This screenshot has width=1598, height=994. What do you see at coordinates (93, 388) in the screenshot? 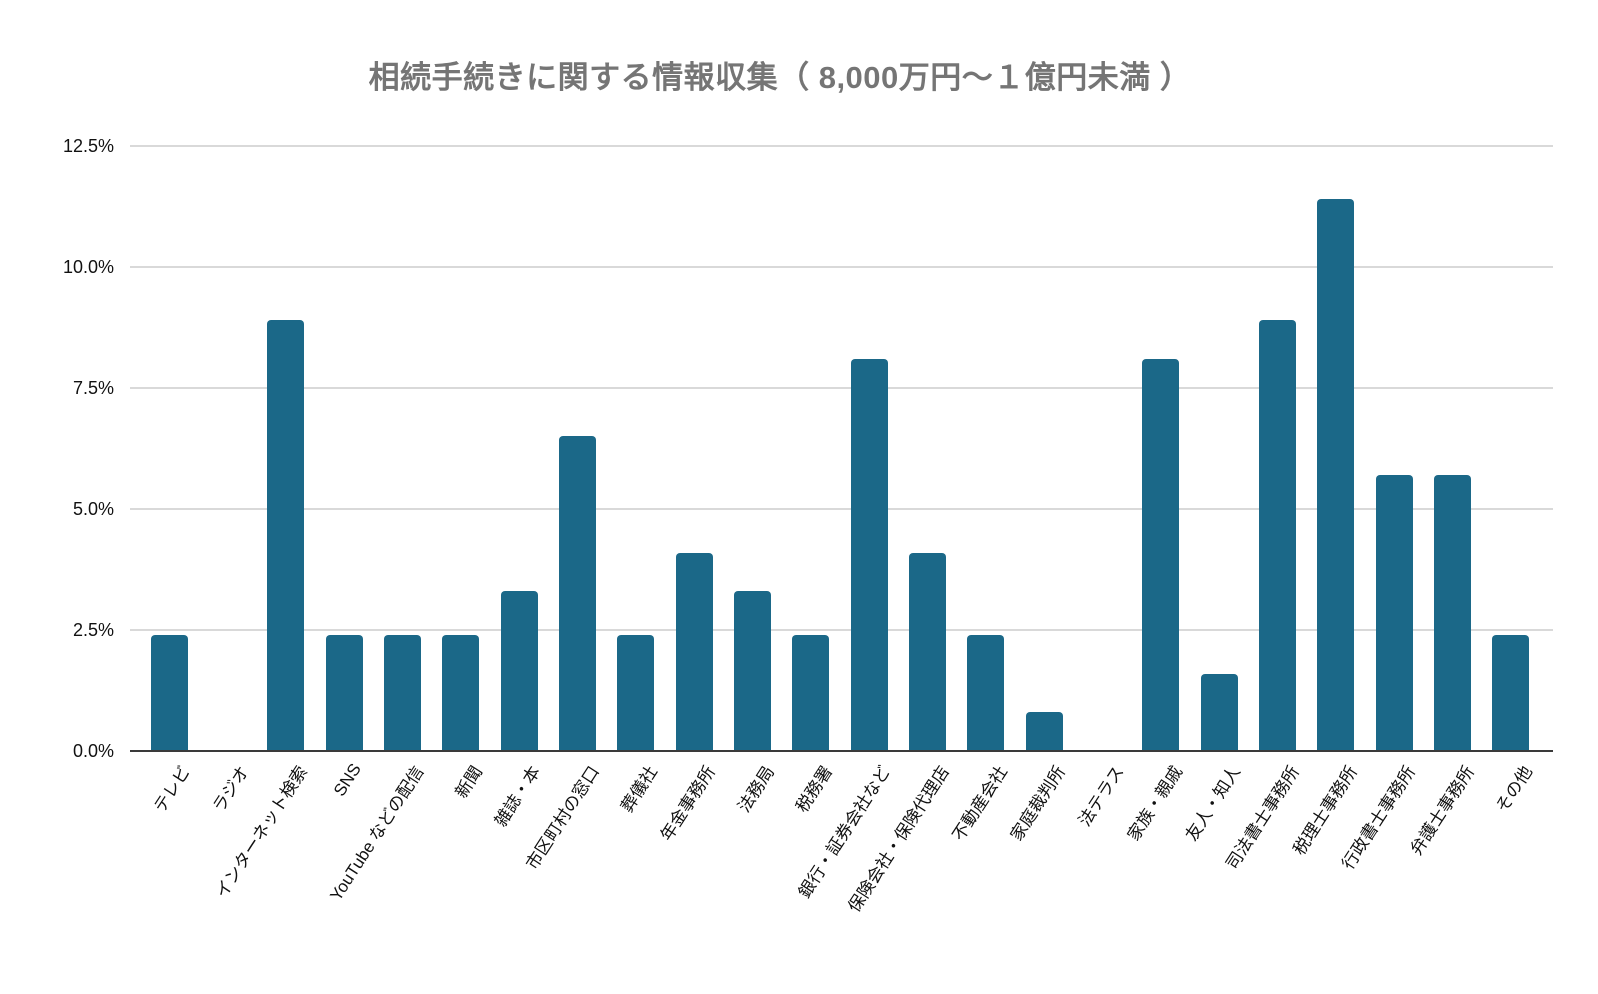
I see `y-tick-label: 7.5%` at bounding box center [93, 388].